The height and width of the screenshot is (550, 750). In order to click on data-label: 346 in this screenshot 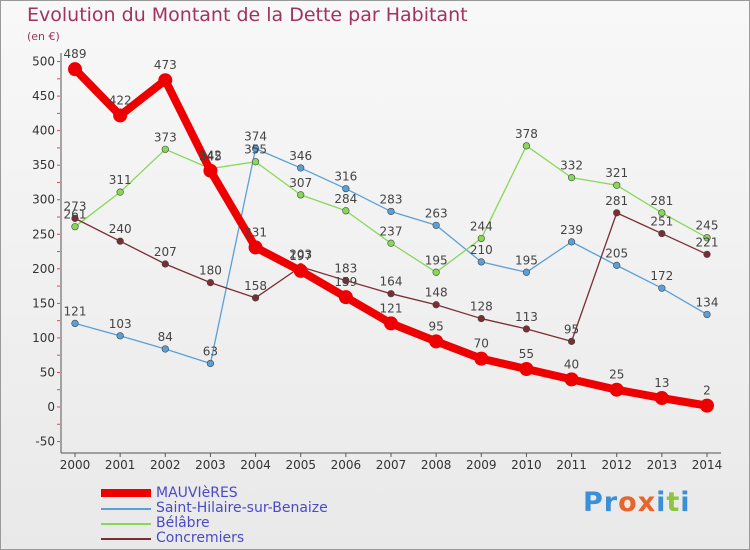, I will do `click(300, 156)`.